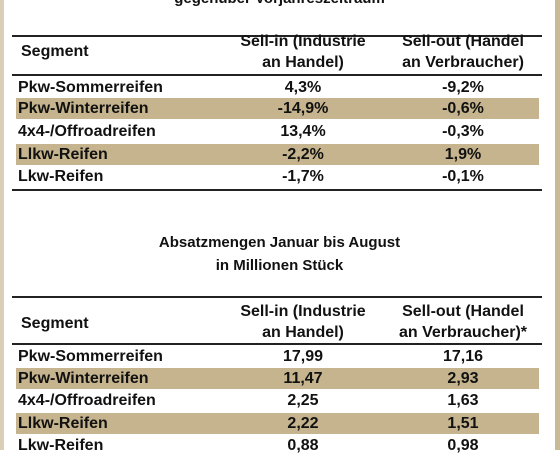 This screenshot has height=456, width=560. Describe the element at coordinates (303, 87) in the screenshot. I see `sell-in-cell: 4,3%` at that location.